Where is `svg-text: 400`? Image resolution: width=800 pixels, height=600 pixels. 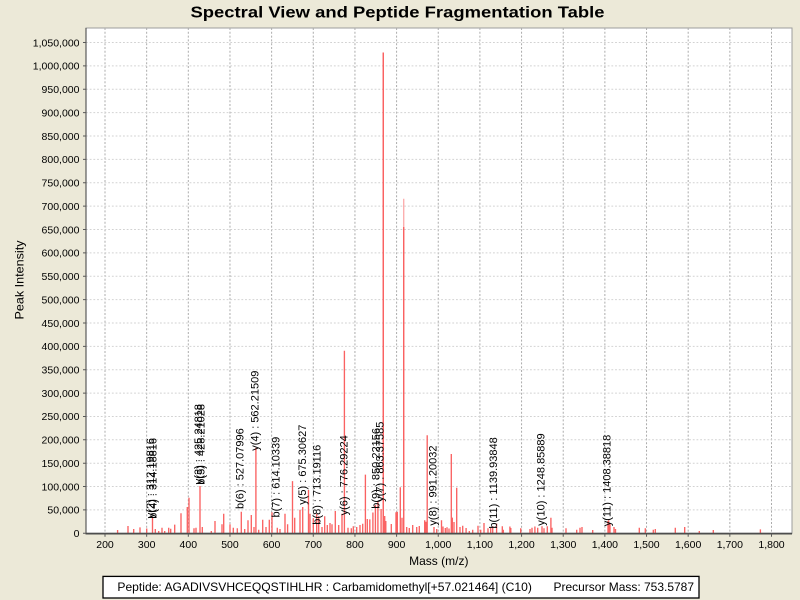 svg-text: 400 is located at coordinates (189, 545).